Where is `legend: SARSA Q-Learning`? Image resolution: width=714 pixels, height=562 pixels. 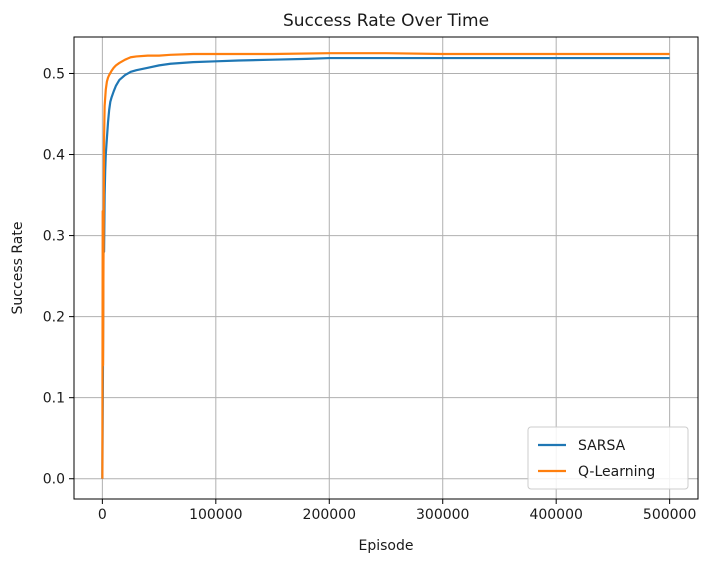 legend: SARSA Q-Learning is located at coordinates (608, 458).